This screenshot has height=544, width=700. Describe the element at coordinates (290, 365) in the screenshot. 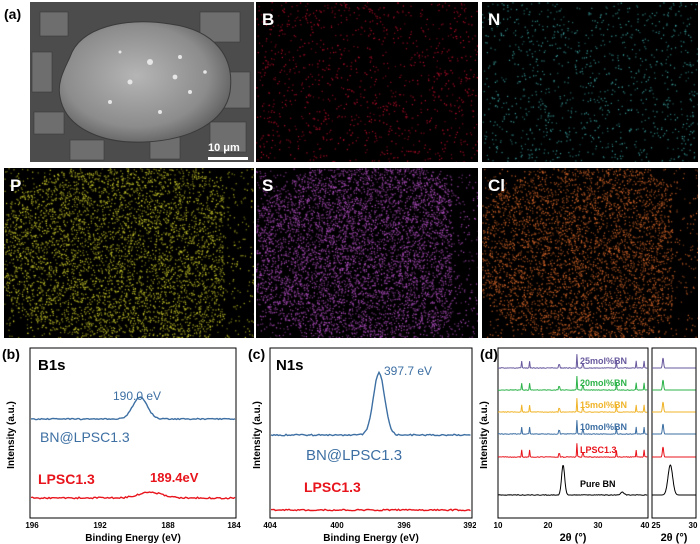

I see `panel-c-title: N1s` at that location.